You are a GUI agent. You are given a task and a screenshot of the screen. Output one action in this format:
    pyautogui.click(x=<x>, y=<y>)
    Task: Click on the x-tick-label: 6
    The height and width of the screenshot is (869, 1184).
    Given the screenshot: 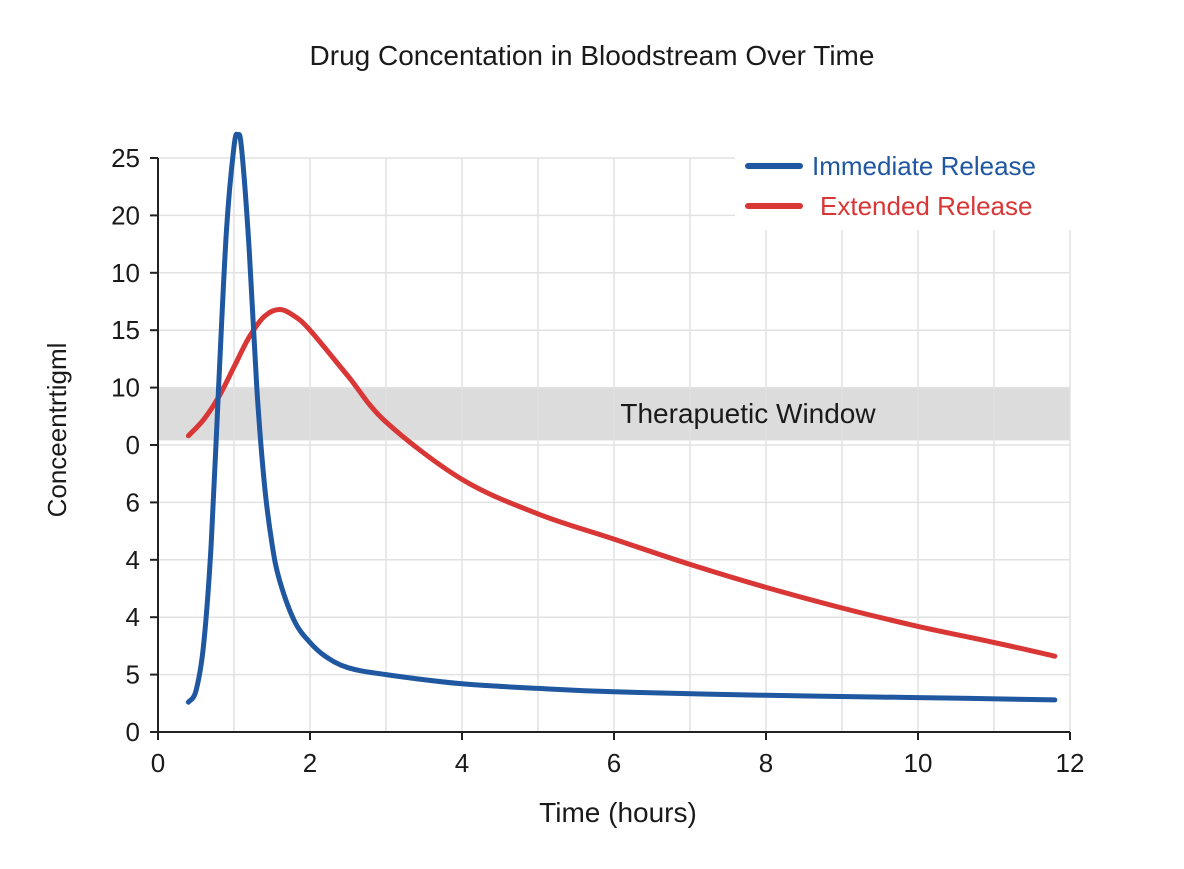 What is the action you would take?
    pyautogui.click(x=614, y=763)
    